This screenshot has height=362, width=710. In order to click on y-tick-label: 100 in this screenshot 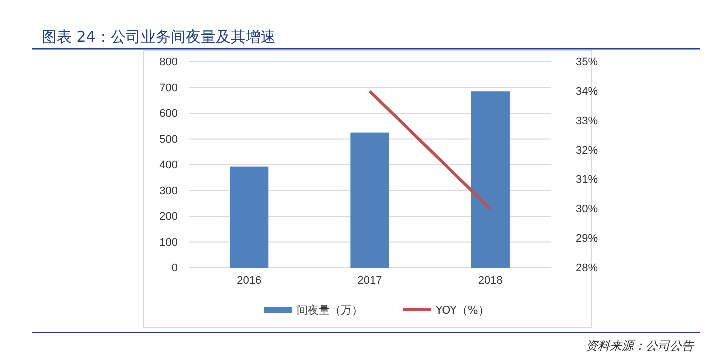, I will do `click(169, 242)`.